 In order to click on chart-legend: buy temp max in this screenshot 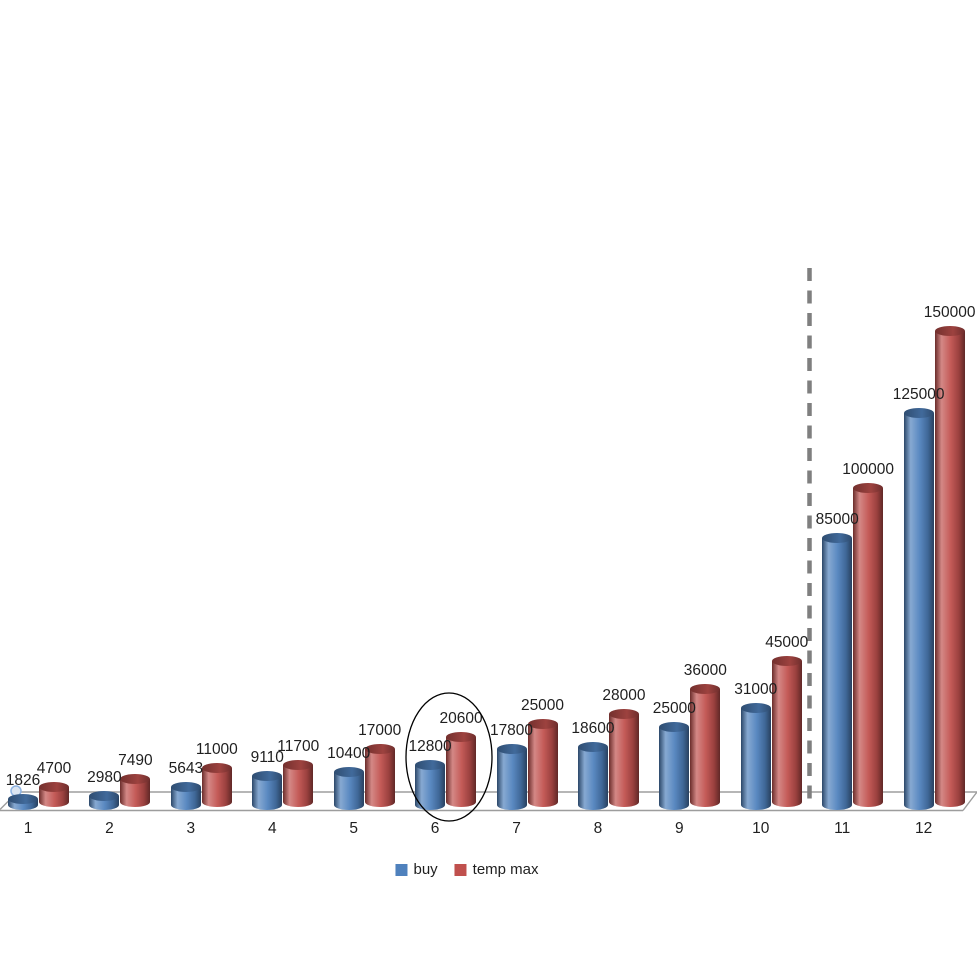, I will do `click(467, 869)`.